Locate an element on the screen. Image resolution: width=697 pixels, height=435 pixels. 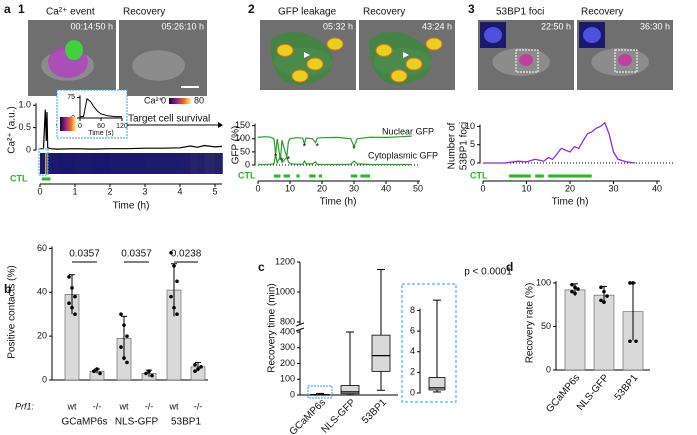
axis-break is located at coordinates (300, 327).